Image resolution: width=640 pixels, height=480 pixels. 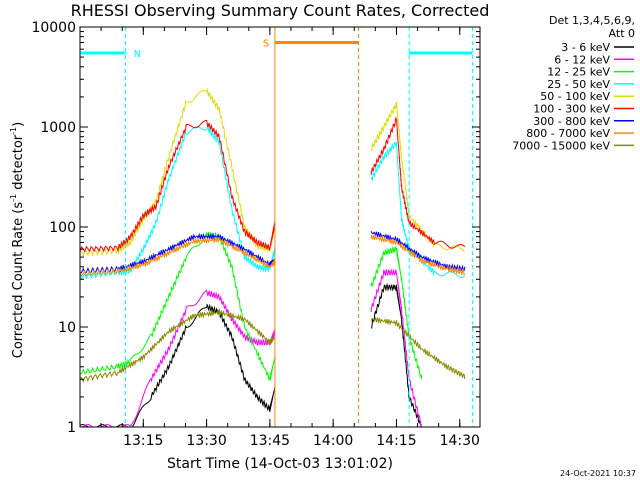 What do you see at coordinates (571, 109) in the screenshot?
I see `legend-label-5: 100 - 300 keV` at bounding box center [571, 109].